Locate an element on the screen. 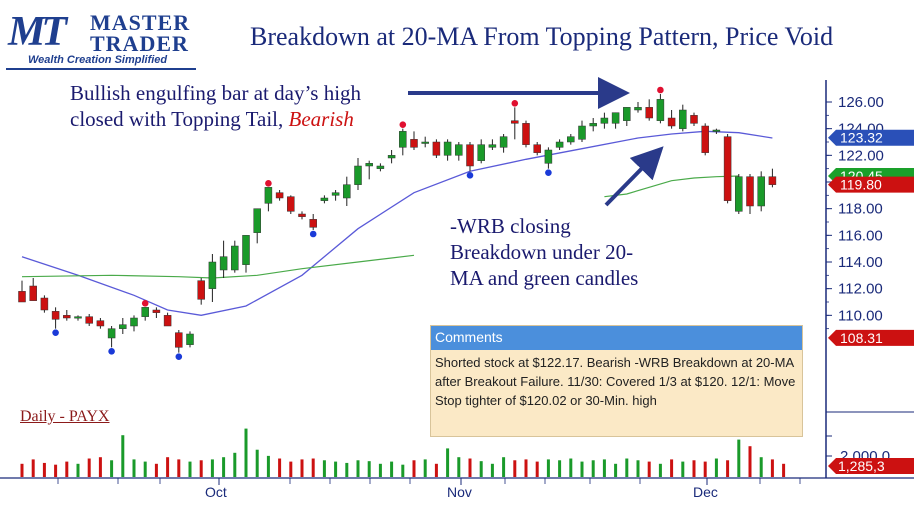 This screenshot has width=914, height=513. y-tick-label: 118.00 is located at coordinates (860, 209).